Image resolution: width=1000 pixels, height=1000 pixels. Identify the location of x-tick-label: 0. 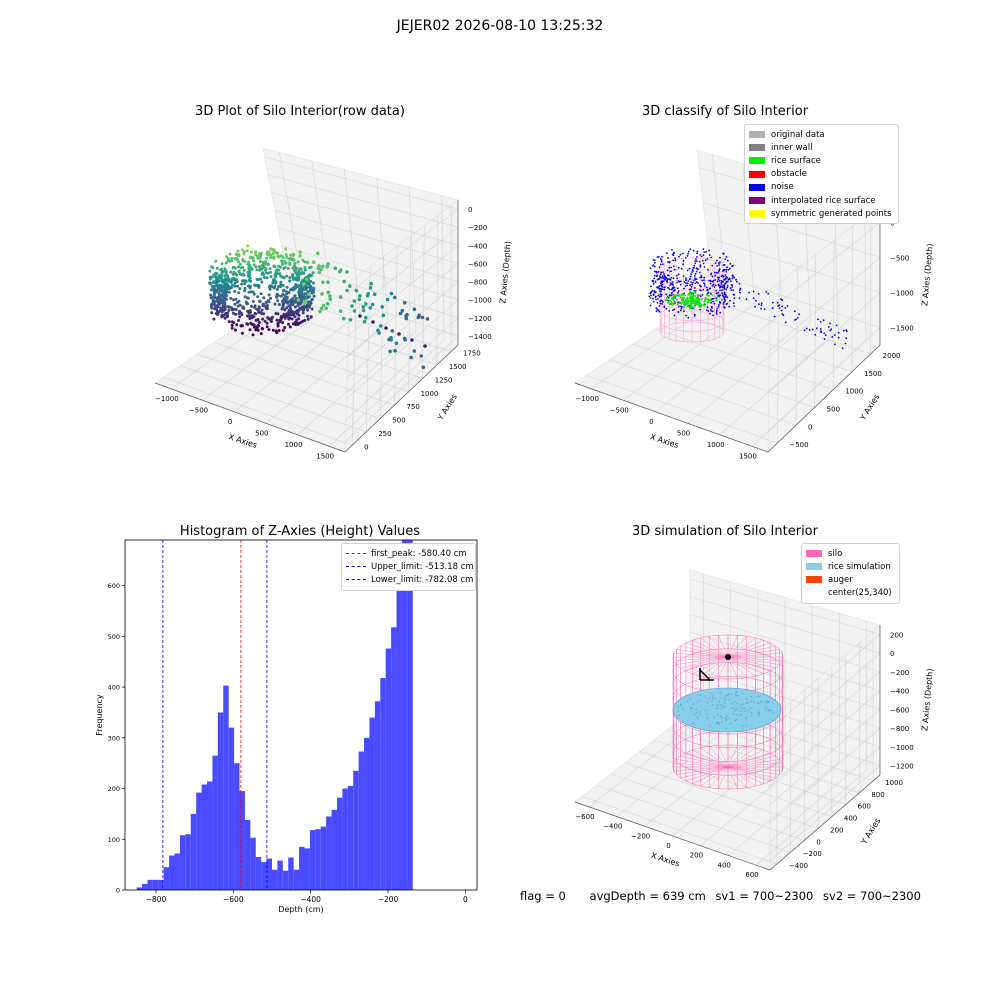
(230, 422).